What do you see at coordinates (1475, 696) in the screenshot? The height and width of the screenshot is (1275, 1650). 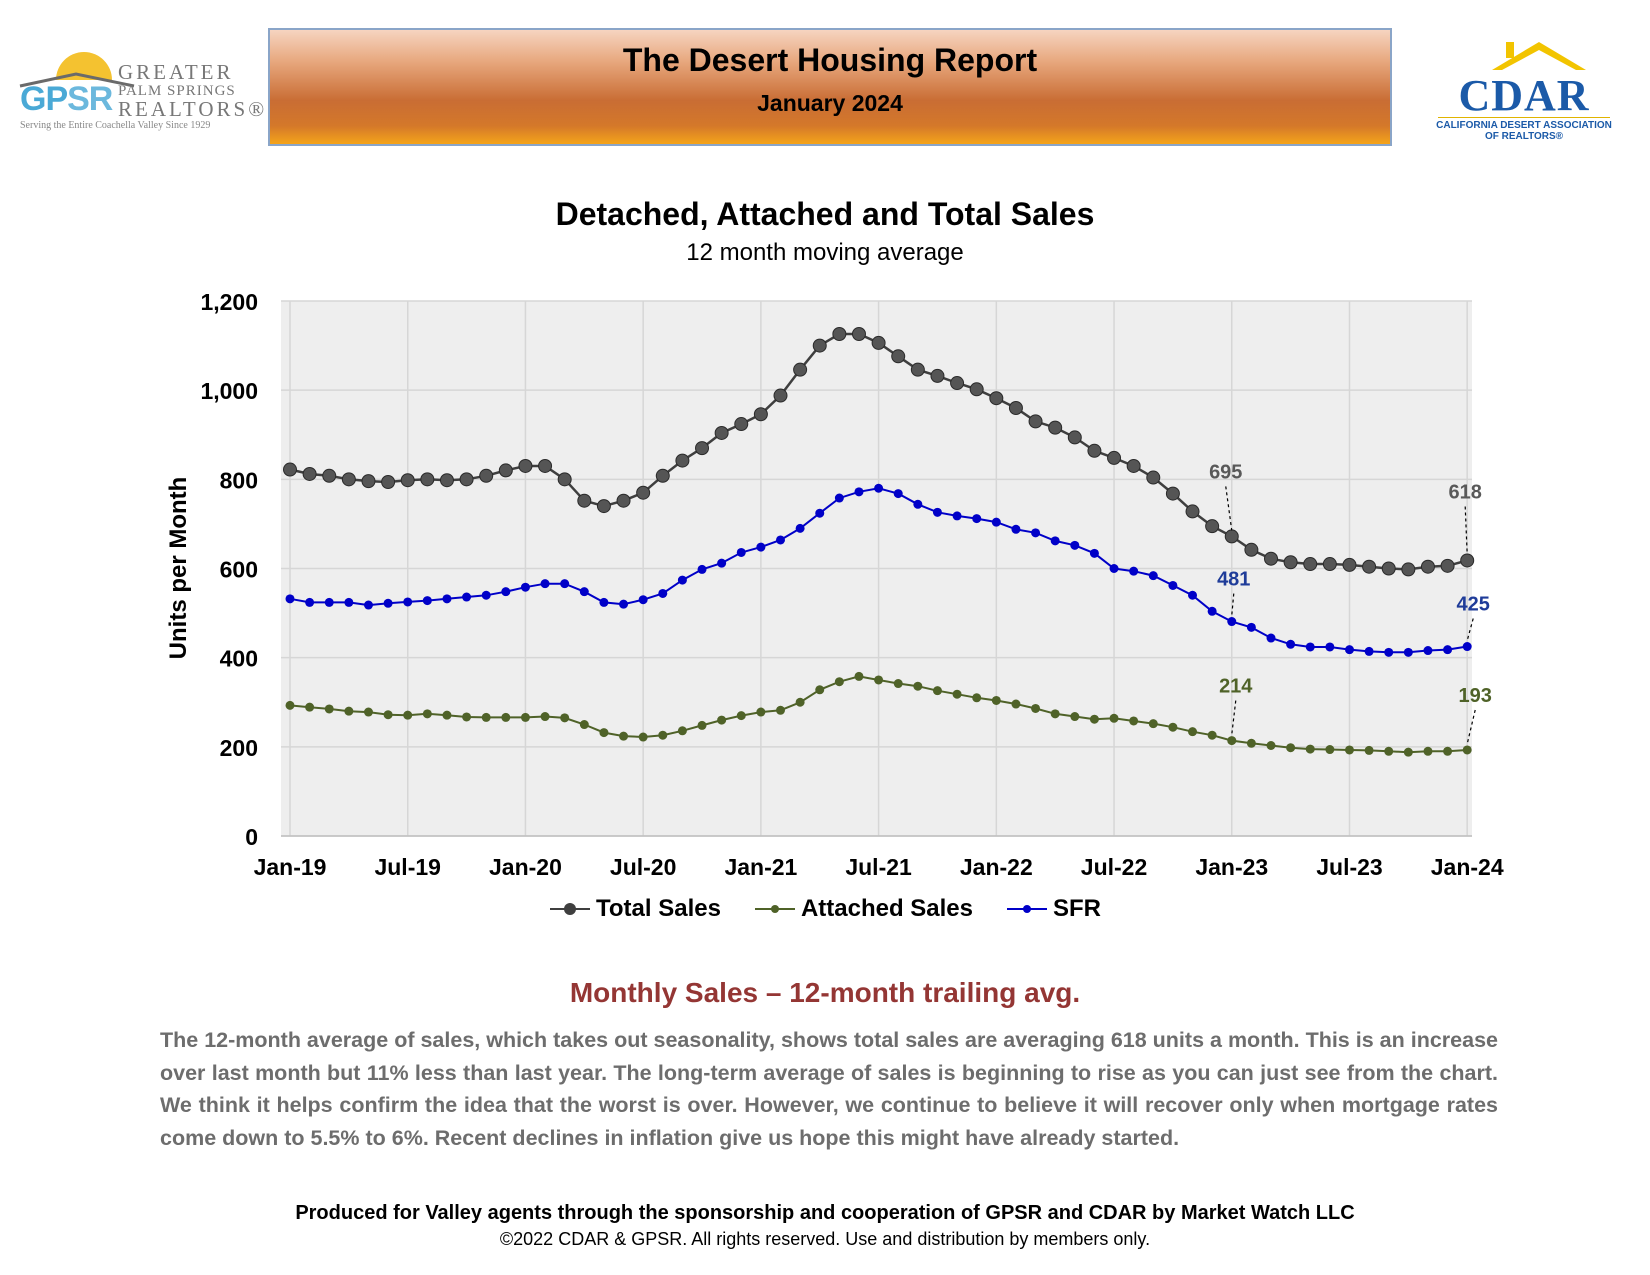 I see `data-label: 193` at bounding box center [1475, 696].